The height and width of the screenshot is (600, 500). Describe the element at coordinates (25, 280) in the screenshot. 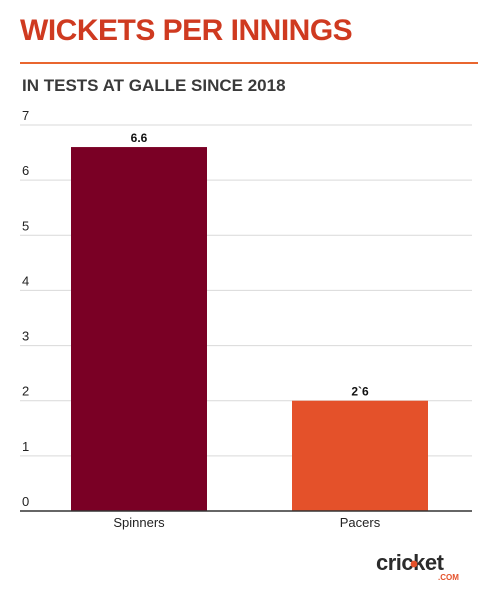

I see `y-tick-label: 4` at that location.